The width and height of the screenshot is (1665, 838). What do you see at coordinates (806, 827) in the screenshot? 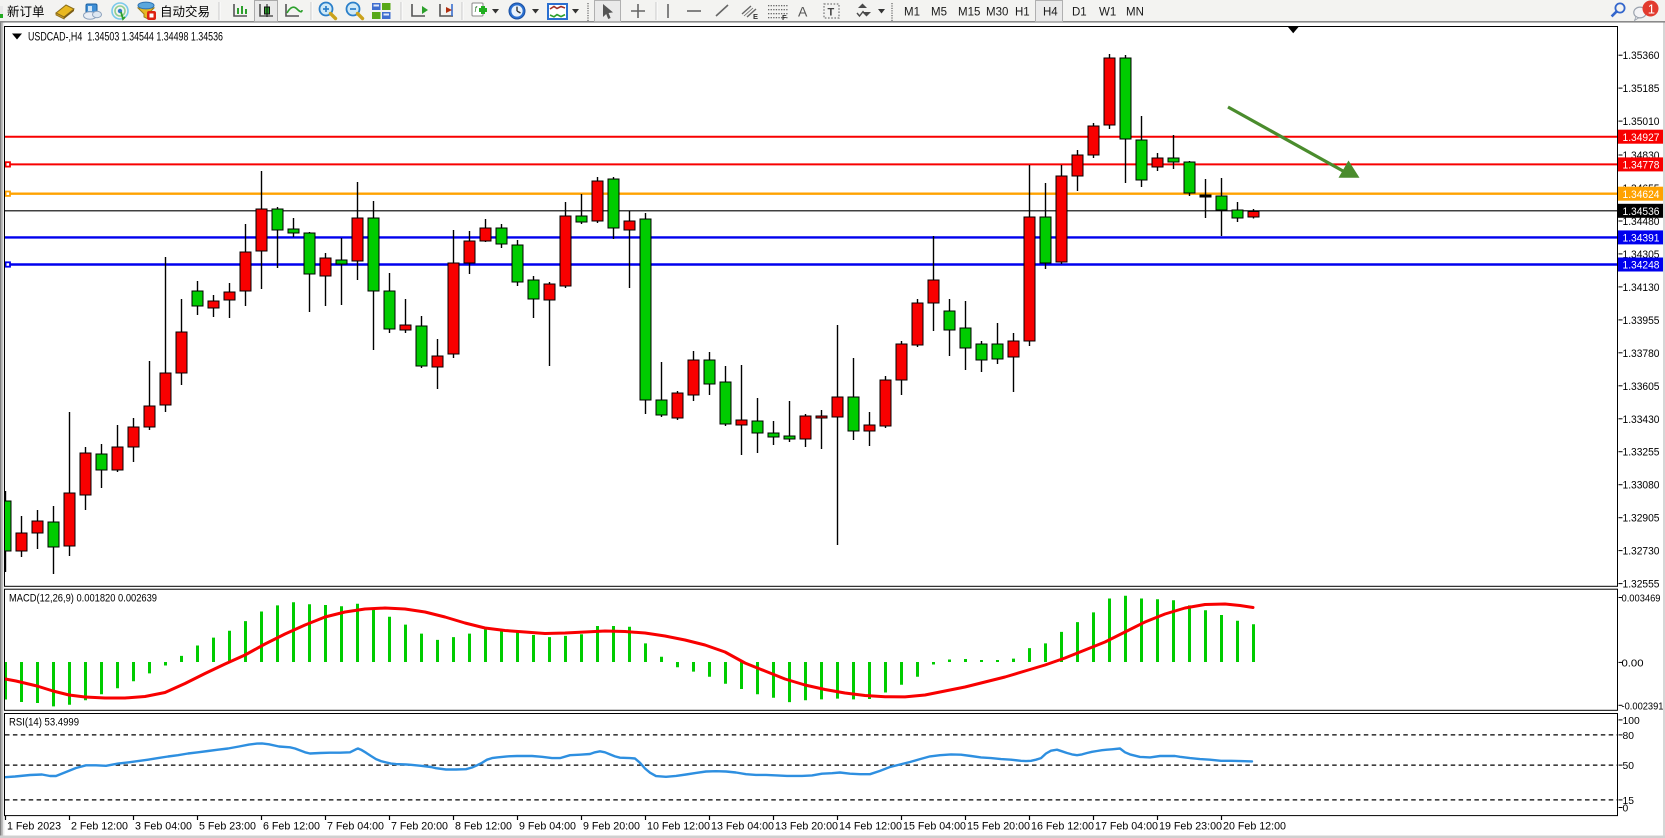
I see `svg-text: 13 Feb 20:00` at bounding box center [806, 827].